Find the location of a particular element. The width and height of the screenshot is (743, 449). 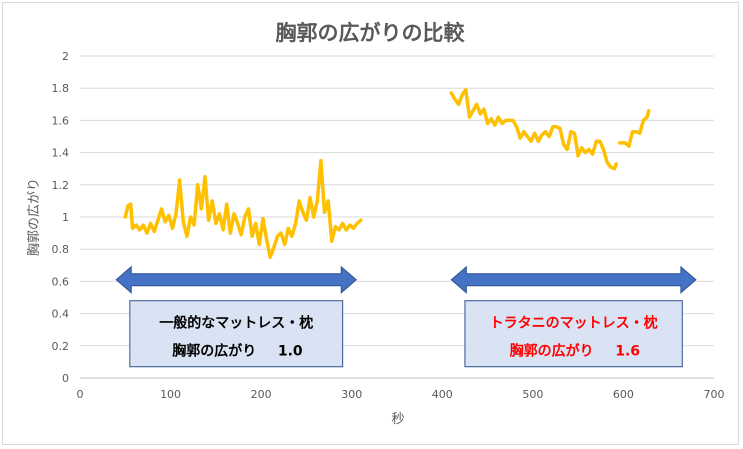

annotation-value: 1.0 is located at coordinates (290, 352).